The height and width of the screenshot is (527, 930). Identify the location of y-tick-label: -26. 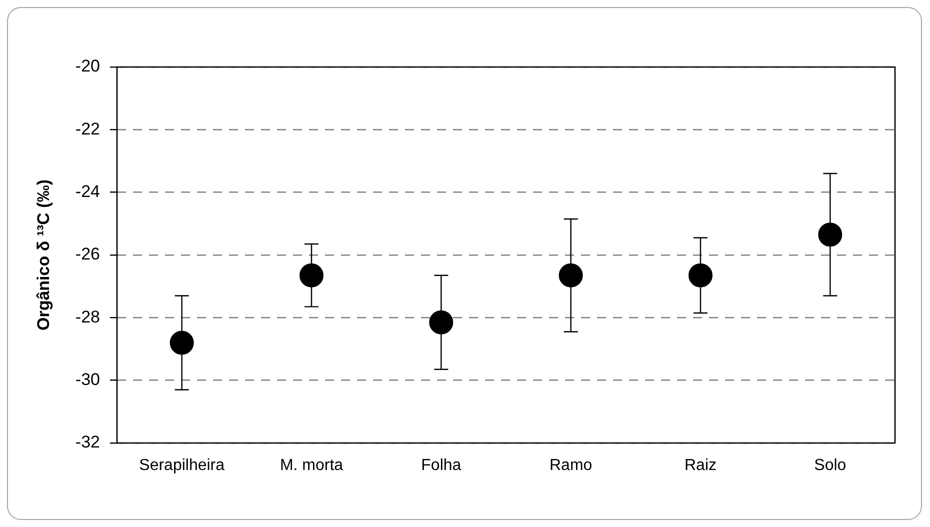
(87, 254).